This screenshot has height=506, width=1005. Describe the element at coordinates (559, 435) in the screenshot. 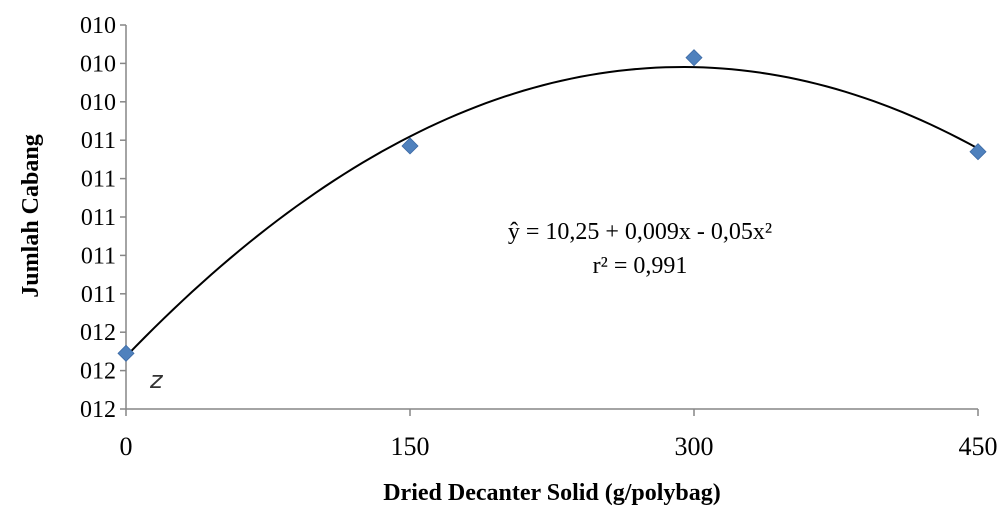

I see `x-ticks: 0 150 300 450` at that location.